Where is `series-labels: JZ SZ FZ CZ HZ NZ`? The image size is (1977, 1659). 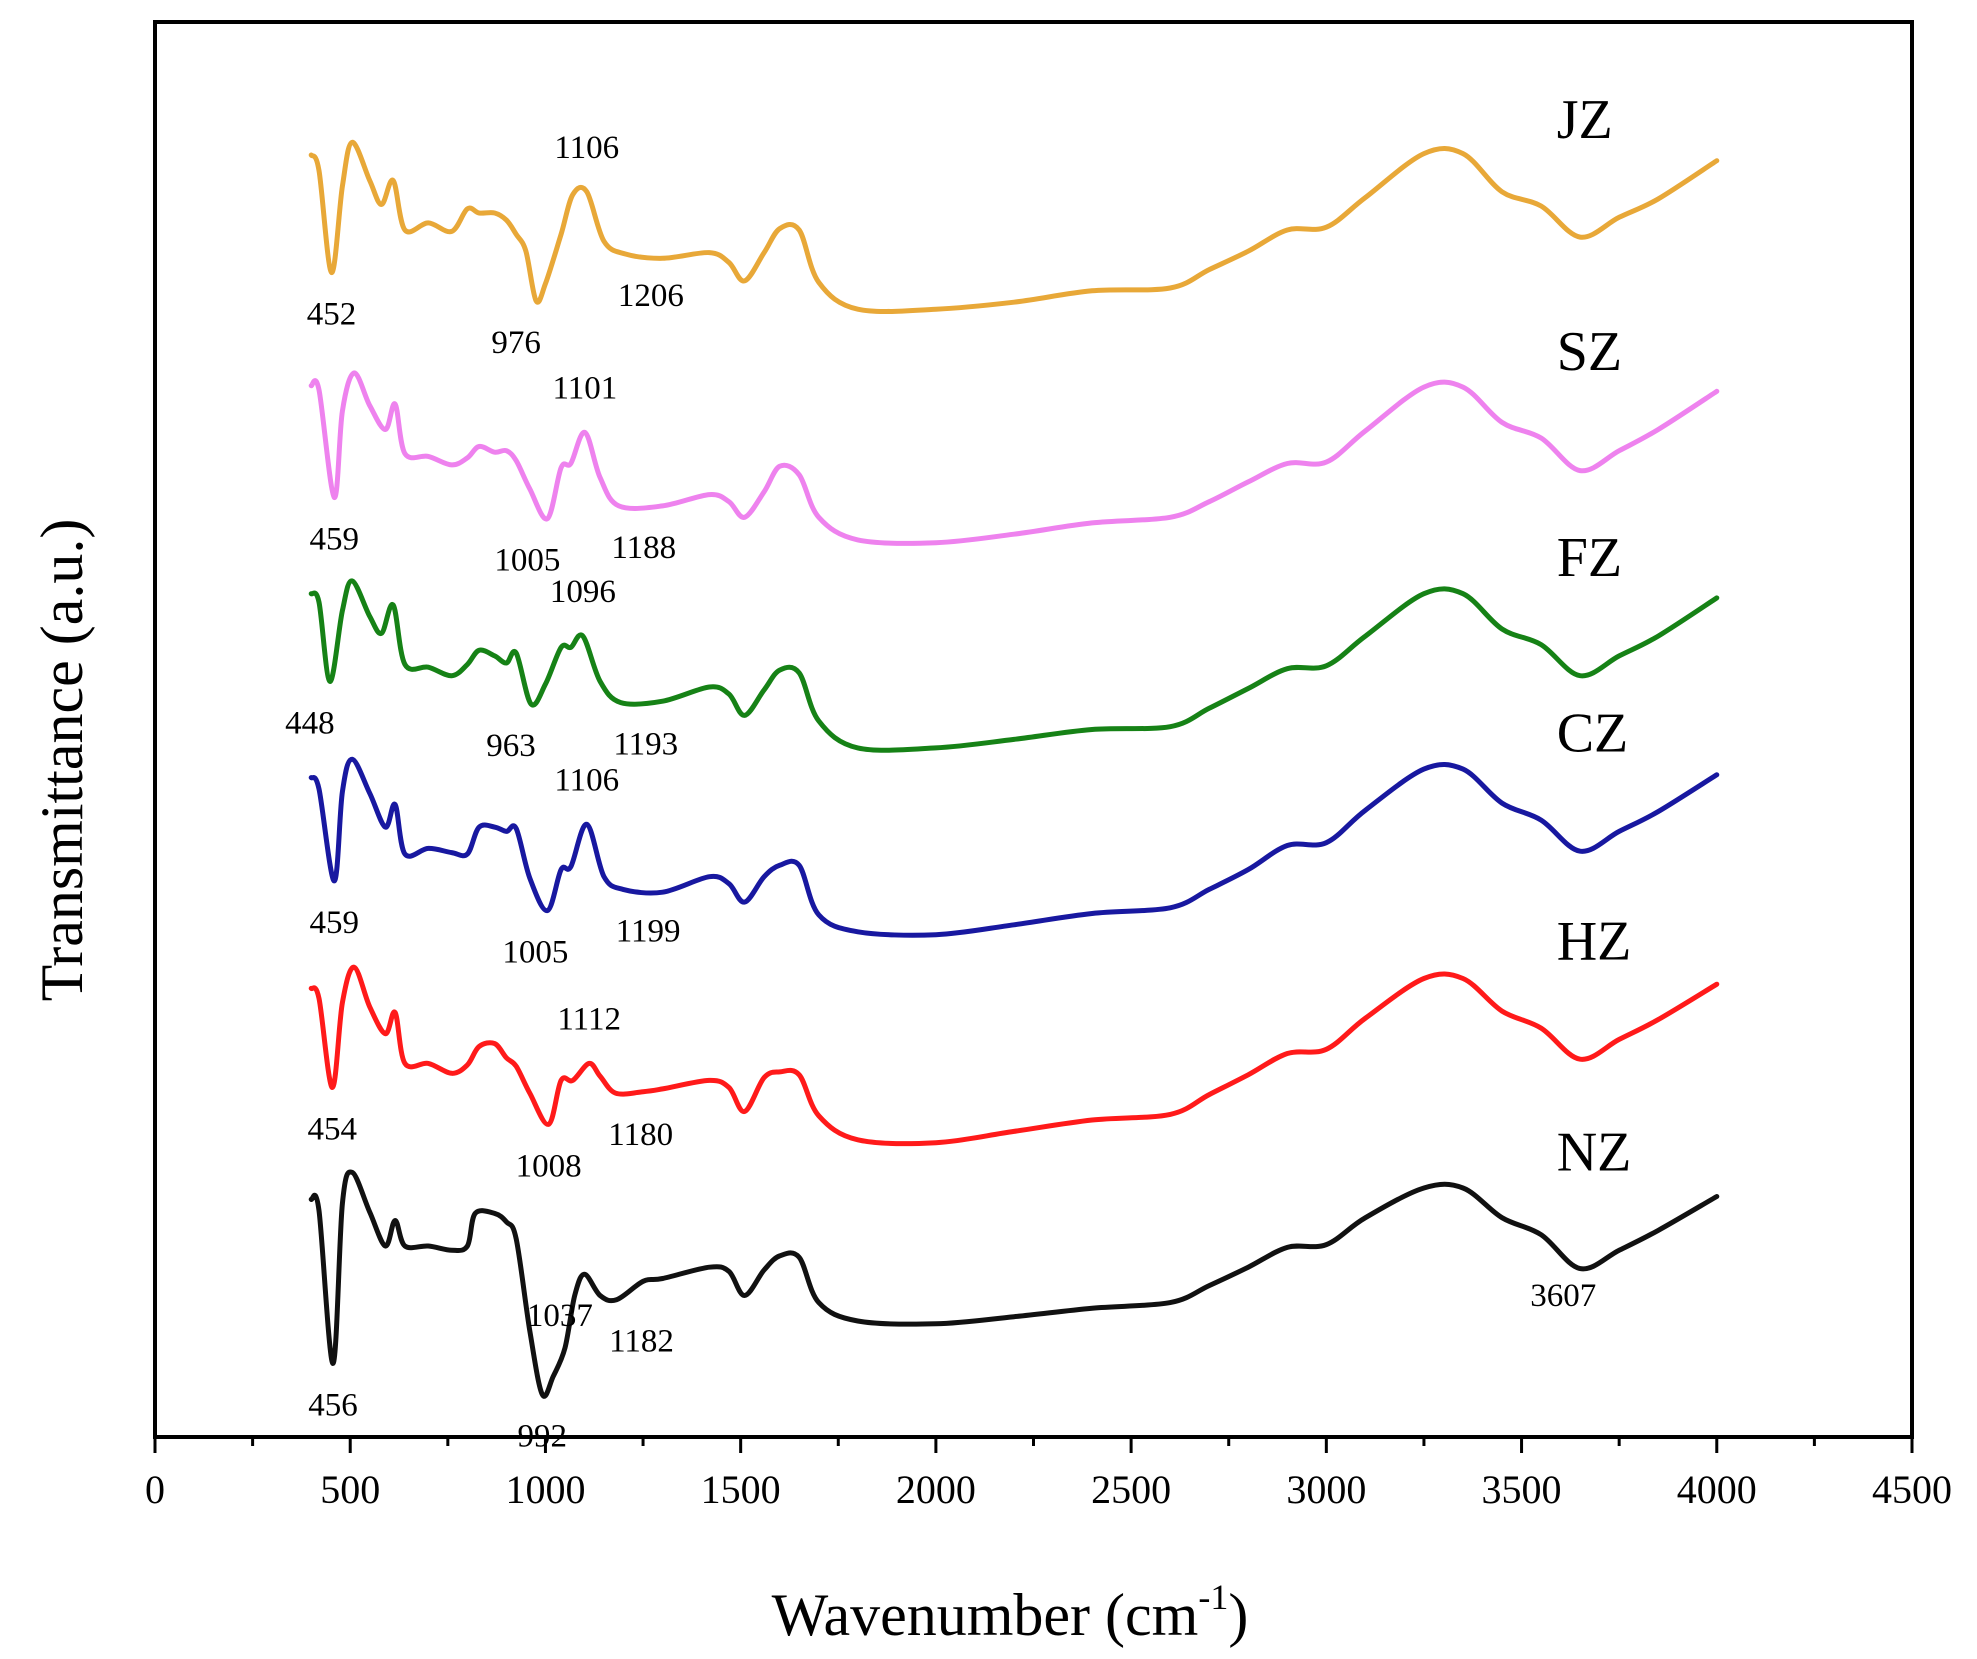 series-labels: JZ SZ FZ CZ HZ NZ is located at coordinates (1594, 636).